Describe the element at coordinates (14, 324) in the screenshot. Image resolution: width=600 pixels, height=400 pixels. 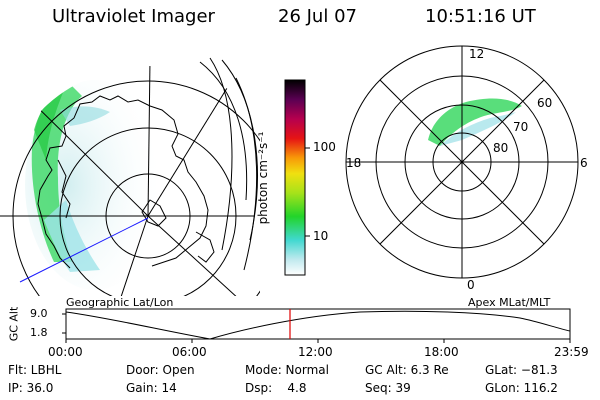
I see `altitude-ylabel: GC Alt` at that location.